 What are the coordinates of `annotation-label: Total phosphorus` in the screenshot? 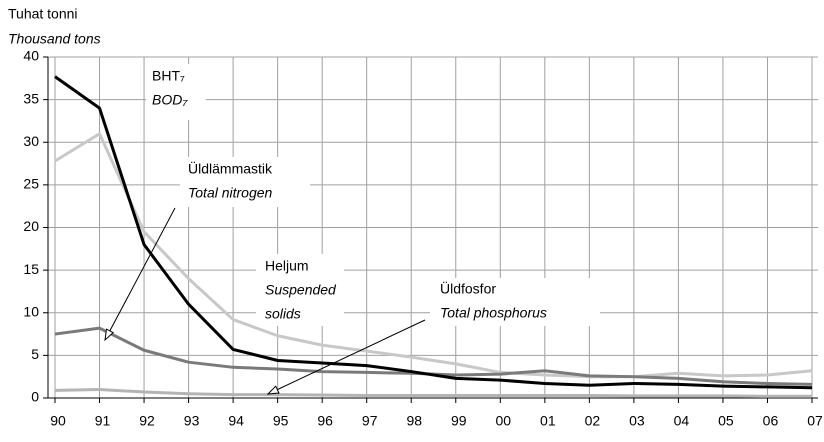 It's located at (493, 313).